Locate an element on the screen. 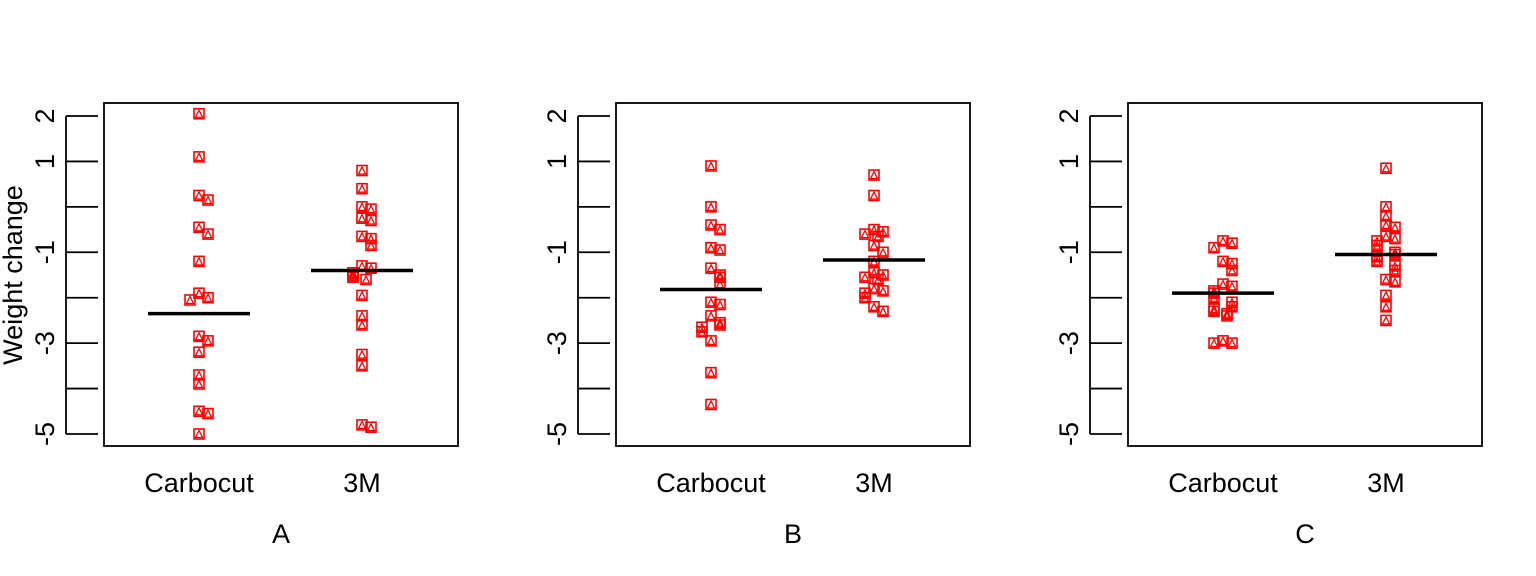 This screenshot has height=576, width=1536. panel-label: A is located at coordinates (281, 534).